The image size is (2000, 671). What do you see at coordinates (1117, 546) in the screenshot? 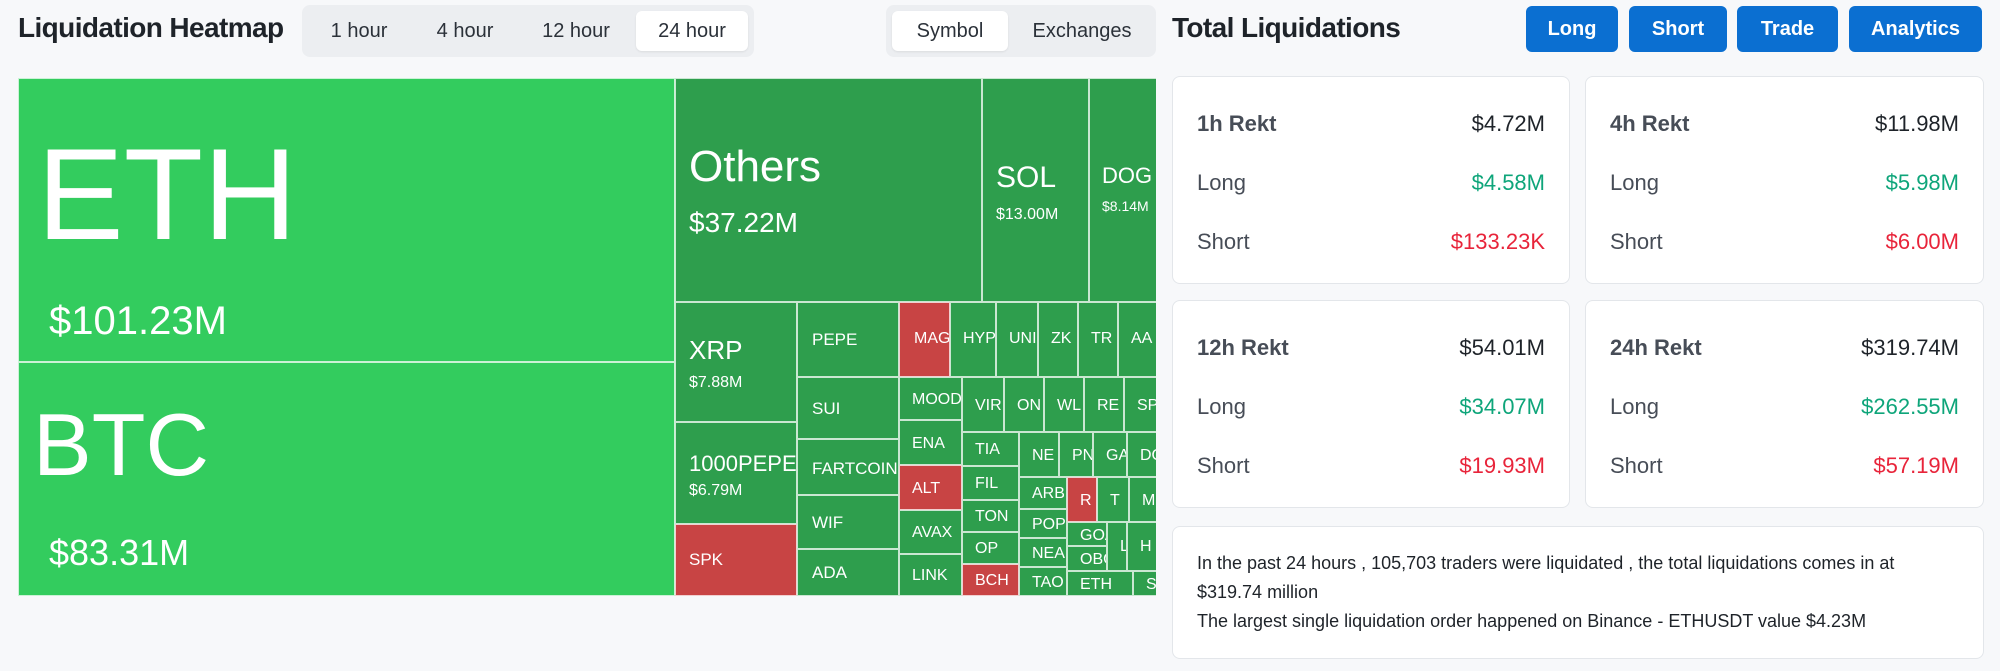
I see `tile-l: L` at bounding box center [1117, 546].